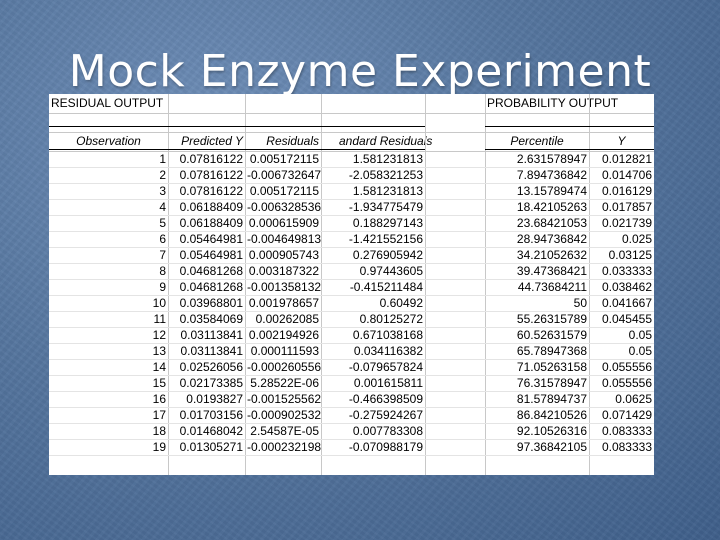 The image size is (720, 540). I want to click on probability-y-cell: 0.025, so click(636, 239).